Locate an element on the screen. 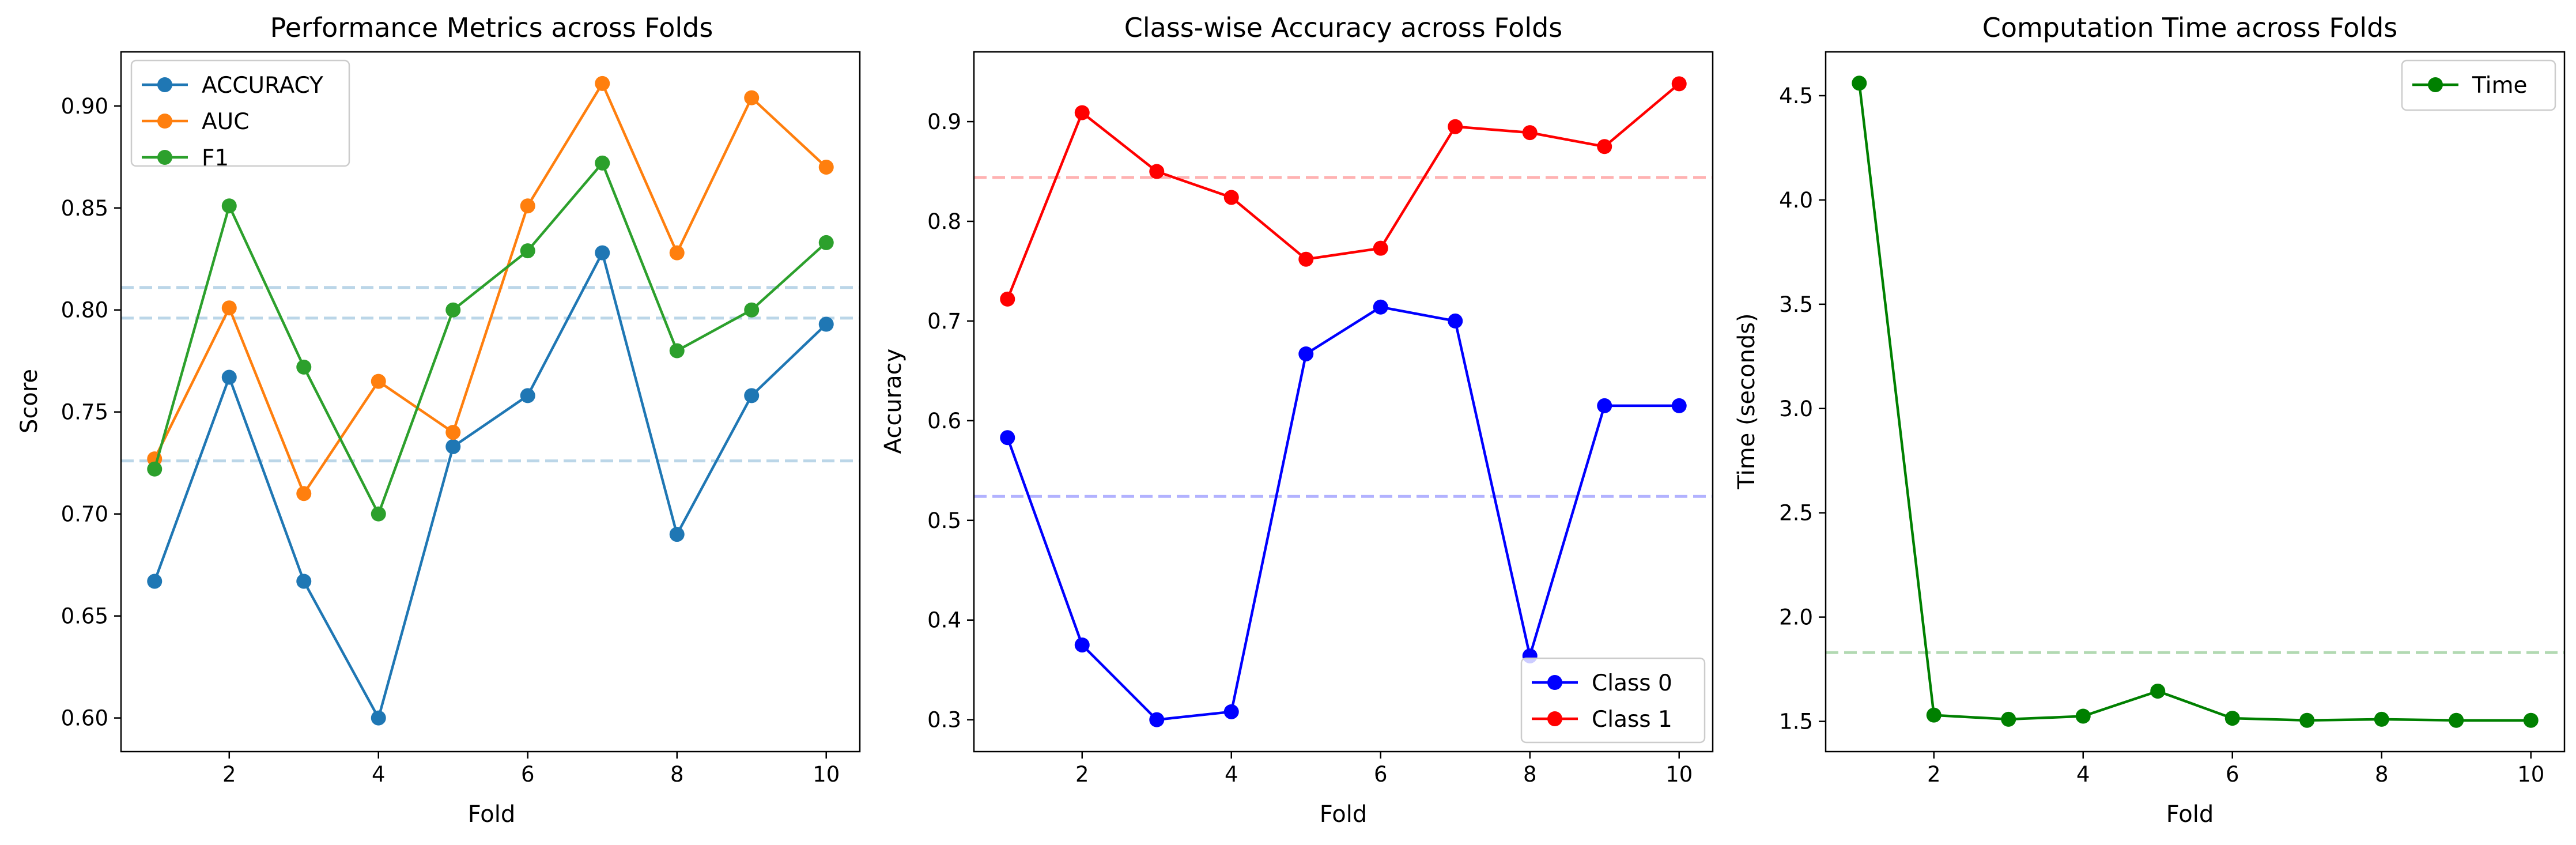 The width and height of the screenshot is (2576, 845). y-tick-label: 0.7 is located at coordinates (944, 322).